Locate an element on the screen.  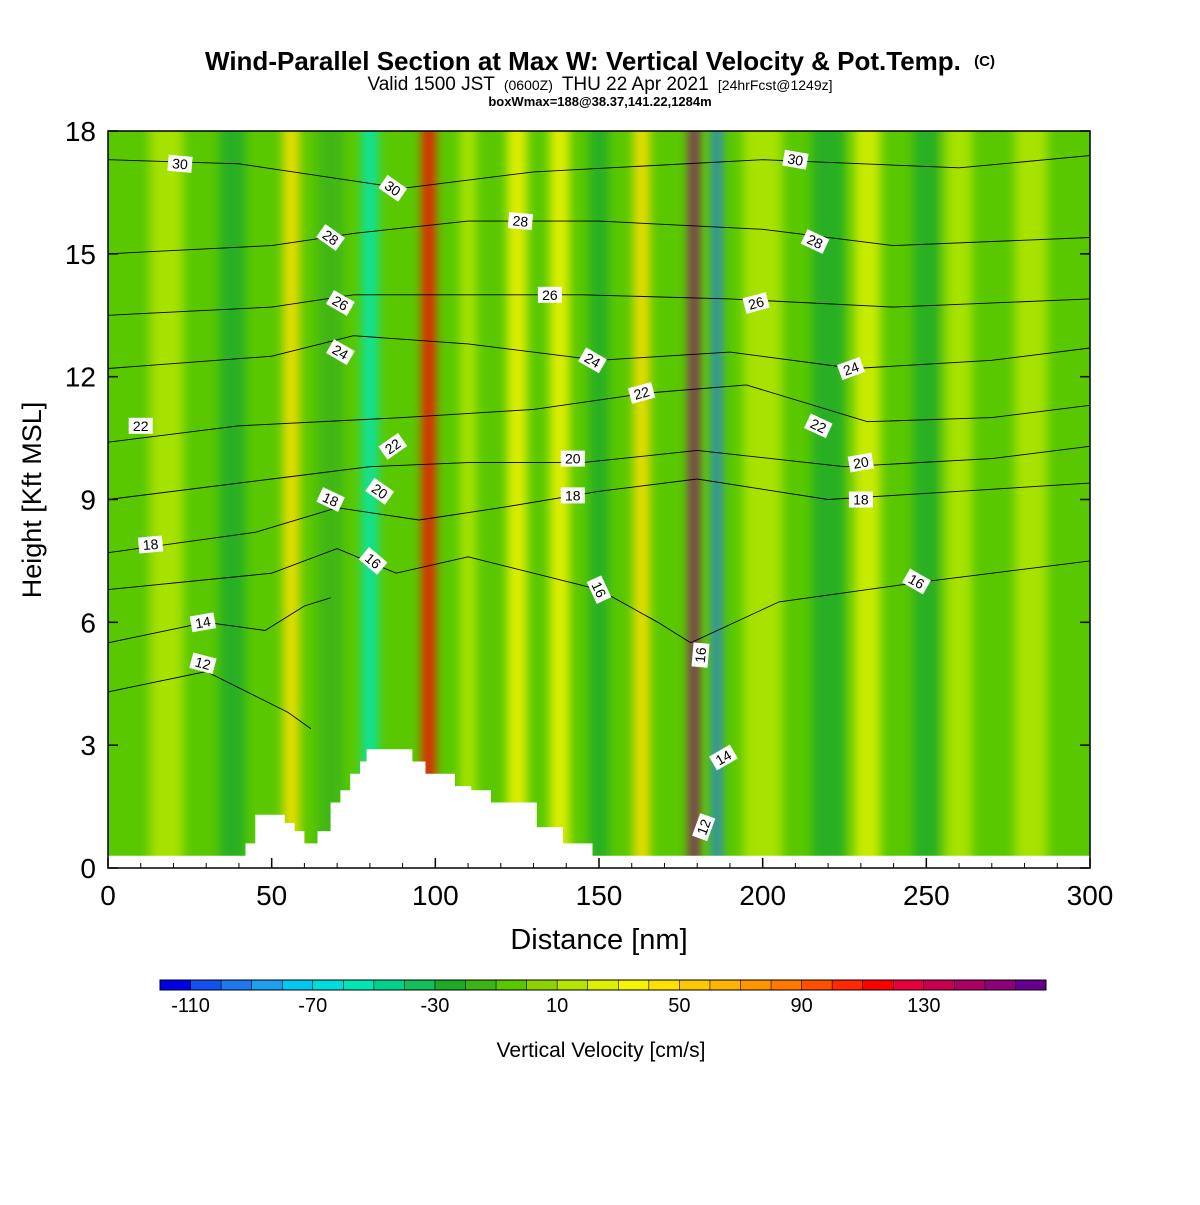
theta-label-2: 30 is located at coordinates (795, 159).